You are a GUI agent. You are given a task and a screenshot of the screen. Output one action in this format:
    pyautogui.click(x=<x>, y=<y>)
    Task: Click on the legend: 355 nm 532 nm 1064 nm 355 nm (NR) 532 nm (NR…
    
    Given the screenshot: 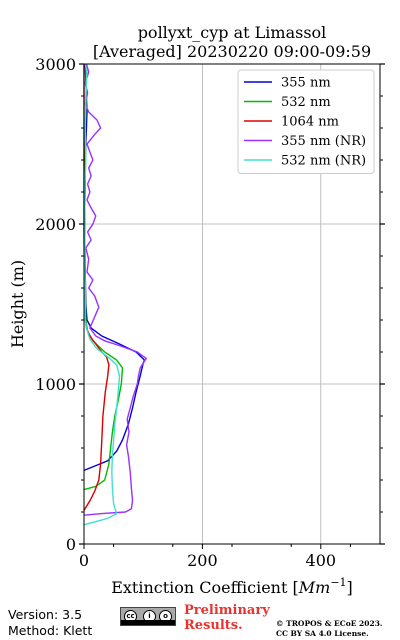 What is the action you would take?
    pyautogui.click(x=306, y=121)
    